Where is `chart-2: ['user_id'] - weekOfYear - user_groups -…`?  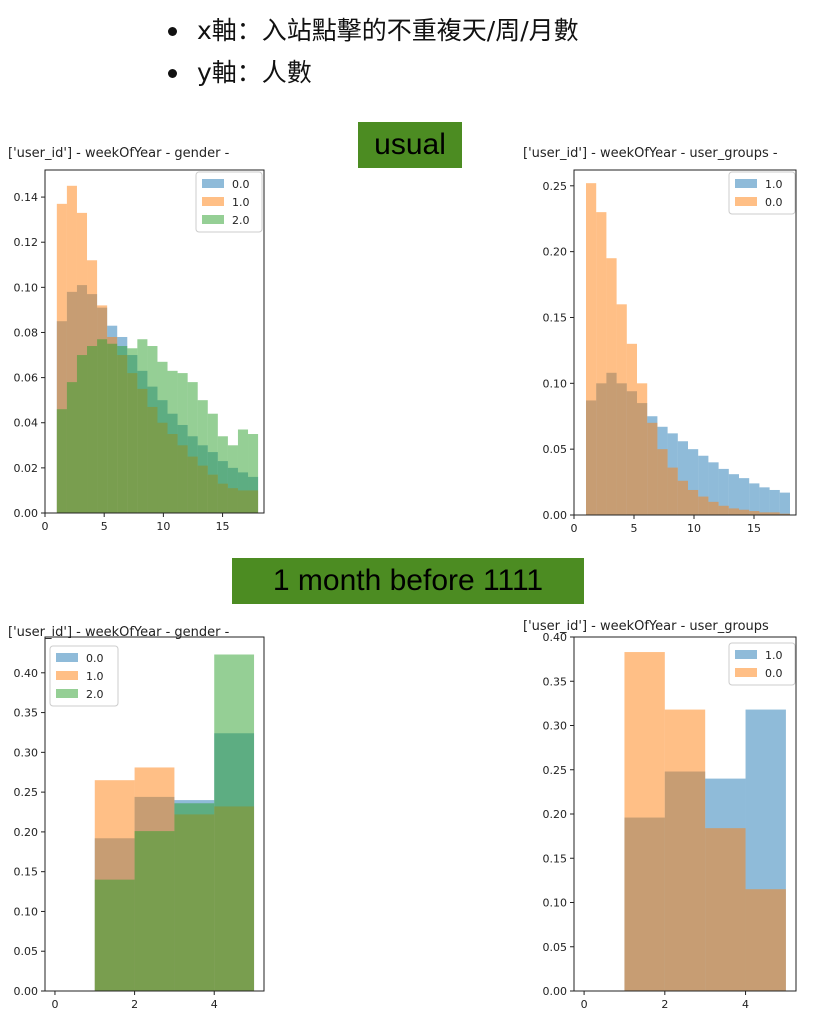
chart-2: ['user_id'] - weekOfYear - user_groups -… is located at coordinates (660, 340).